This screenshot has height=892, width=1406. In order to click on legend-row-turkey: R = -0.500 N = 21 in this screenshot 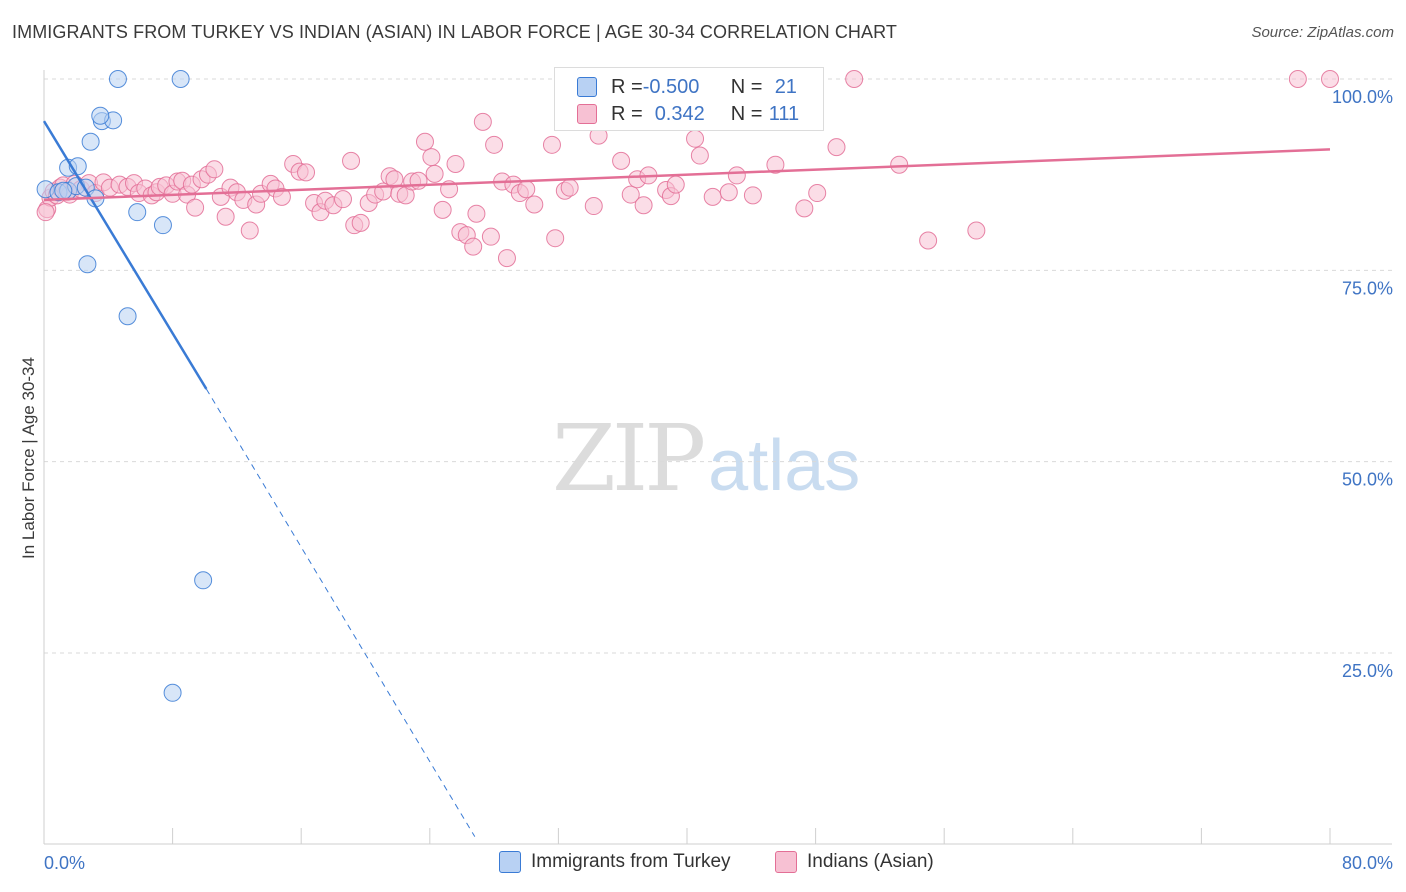, I will do `click(687, 87)`.